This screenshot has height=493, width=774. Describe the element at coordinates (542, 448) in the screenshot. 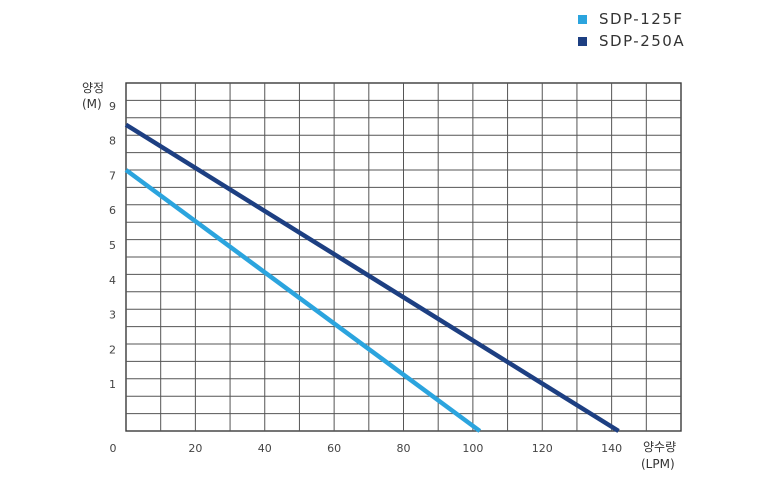

I see `x-tick-label: 120` at that location.